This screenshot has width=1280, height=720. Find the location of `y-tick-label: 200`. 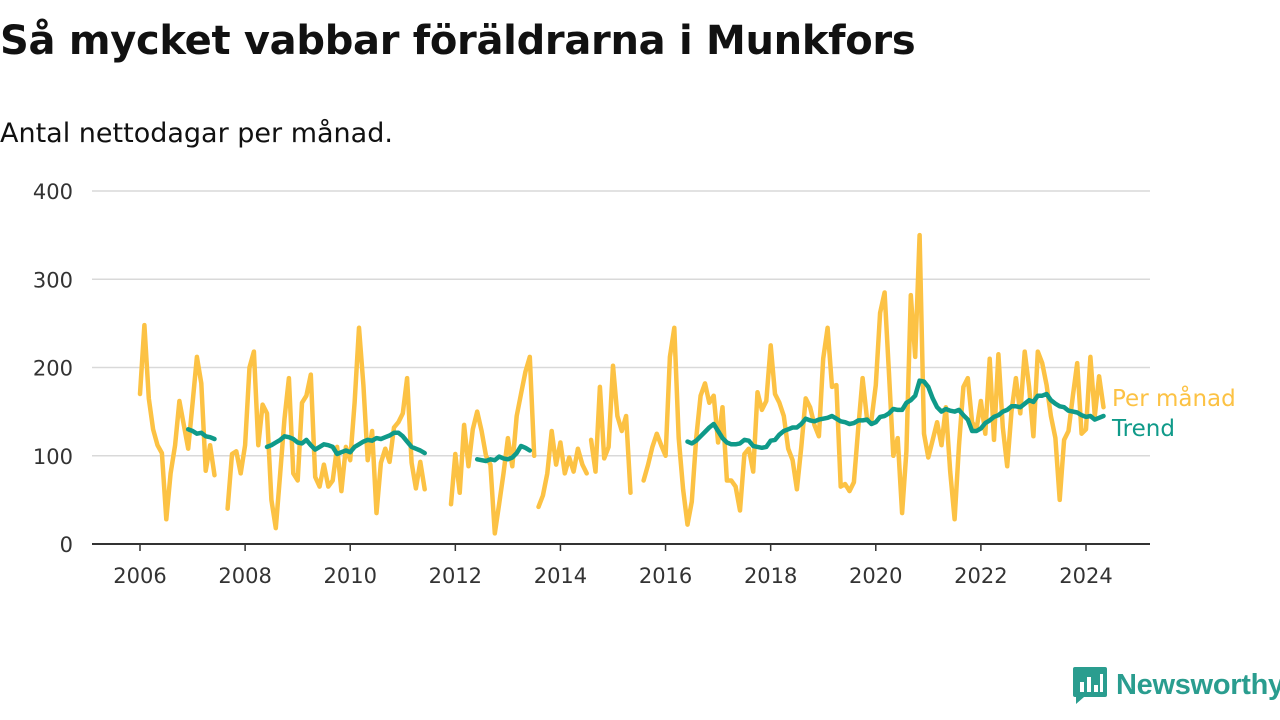

y-tick-label: 200 is located at coordinates (53, 369).